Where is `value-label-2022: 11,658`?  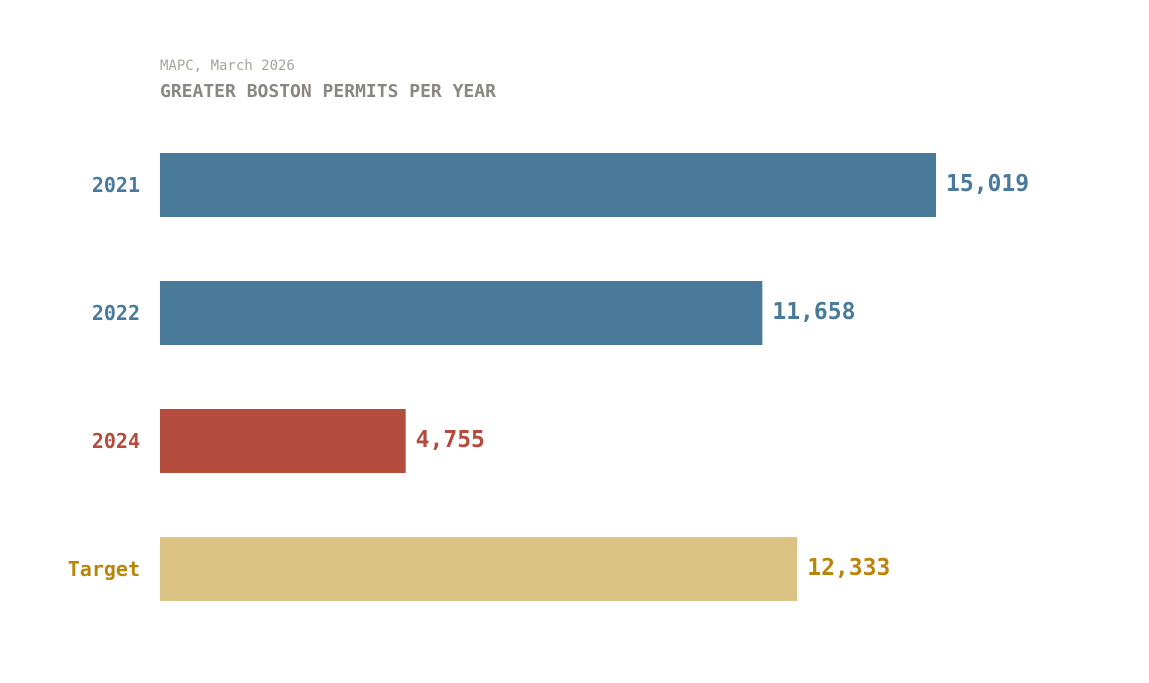
value-label-2022: 11,658 is located at coordinates (813, 312).